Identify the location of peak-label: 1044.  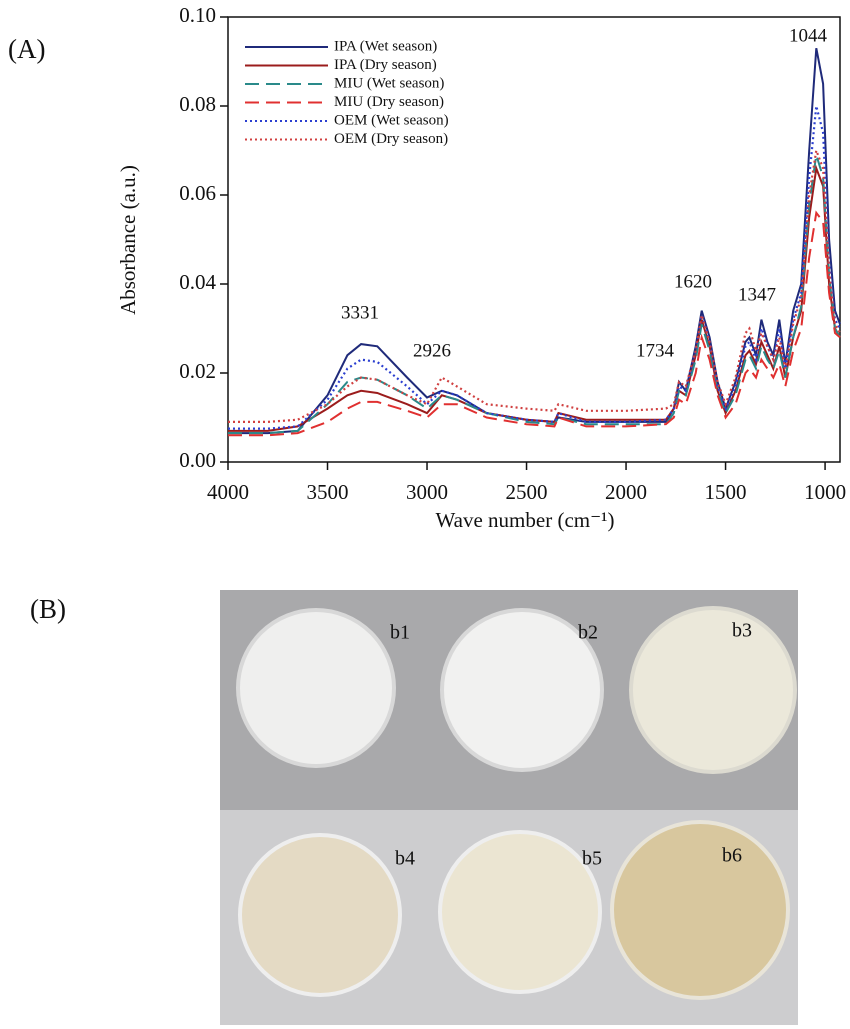
(808, 35).